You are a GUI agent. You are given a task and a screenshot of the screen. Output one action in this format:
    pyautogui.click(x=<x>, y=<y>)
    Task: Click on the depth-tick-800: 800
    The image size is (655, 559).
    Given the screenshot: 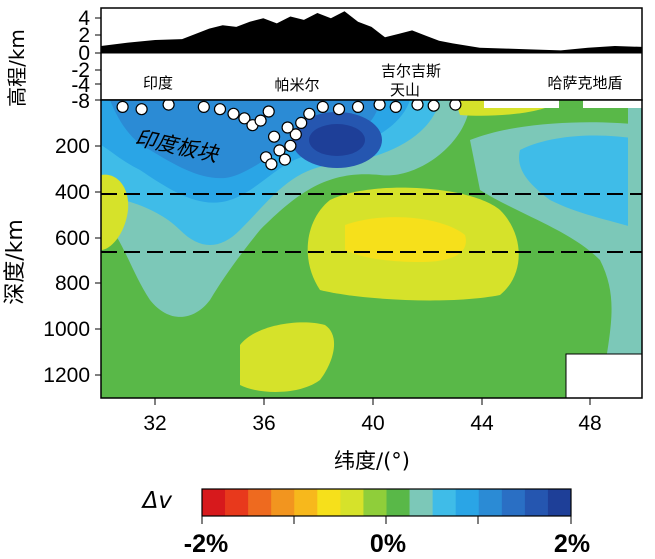 What is the action you would take?
    pyautogui.click(x=72, y=283)
    